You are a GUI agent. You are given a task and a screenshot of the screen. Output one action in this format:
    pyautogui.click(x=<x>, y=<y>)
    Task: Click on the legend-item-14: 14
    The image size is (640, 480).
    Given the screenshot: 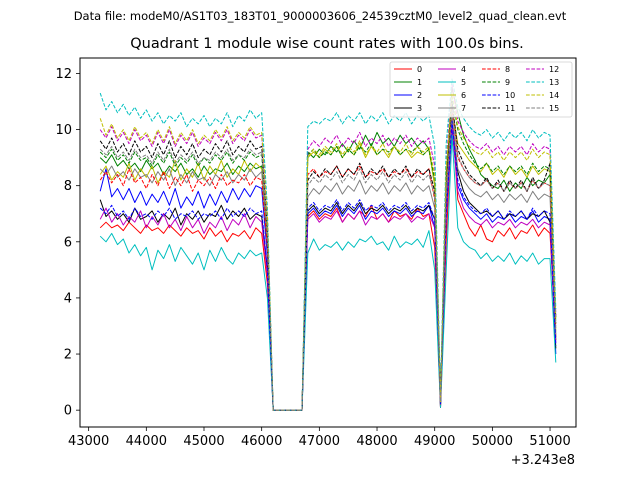 What is the action you would take?
    pyautogui.click(x=542, y=95)
    